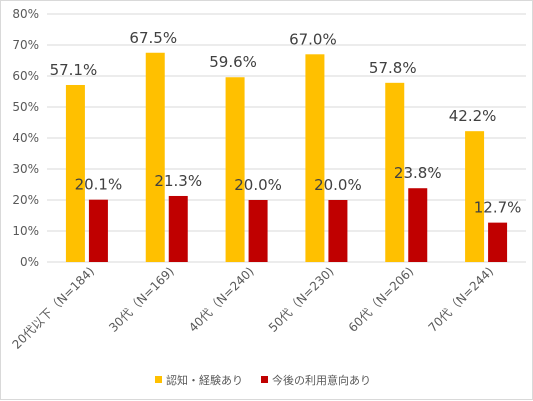  What do you see at coordinates (178, 181) in the screenshot?
I see `data-label: 21.3%` at bounding box center [178, 181].